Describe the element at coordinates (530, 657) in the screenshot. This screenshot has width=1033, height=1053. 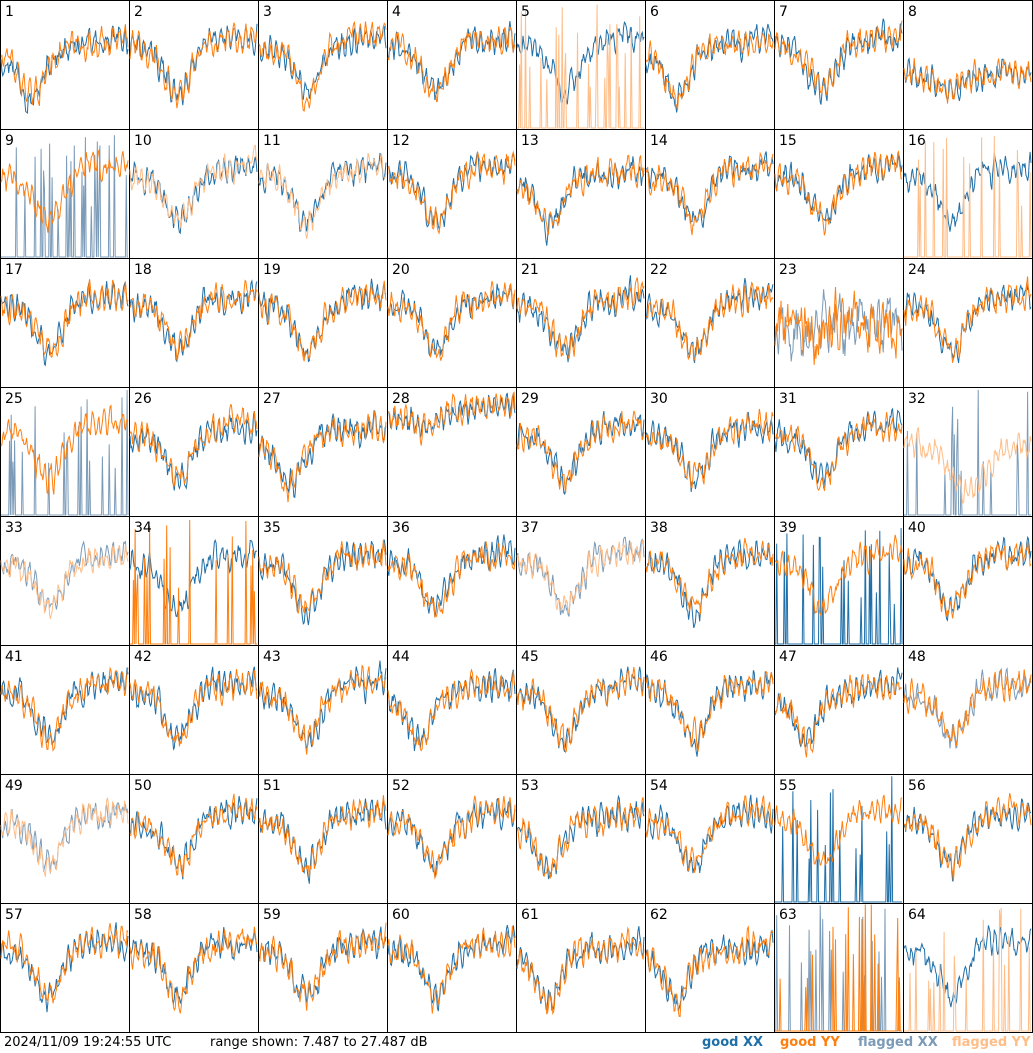
I see `panel-label: 45` at that location.